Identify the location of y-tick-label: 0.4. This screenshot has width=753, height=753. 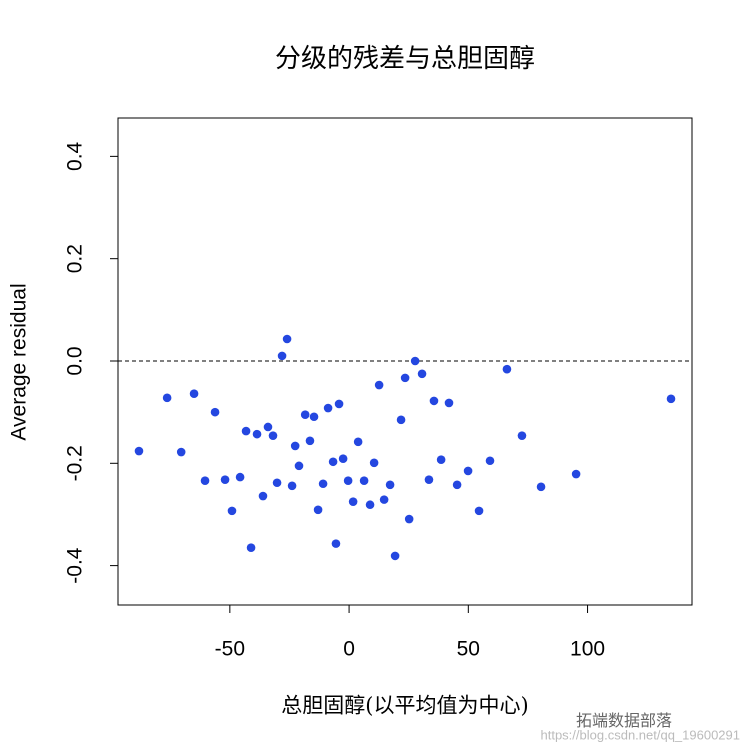
(75, 156).